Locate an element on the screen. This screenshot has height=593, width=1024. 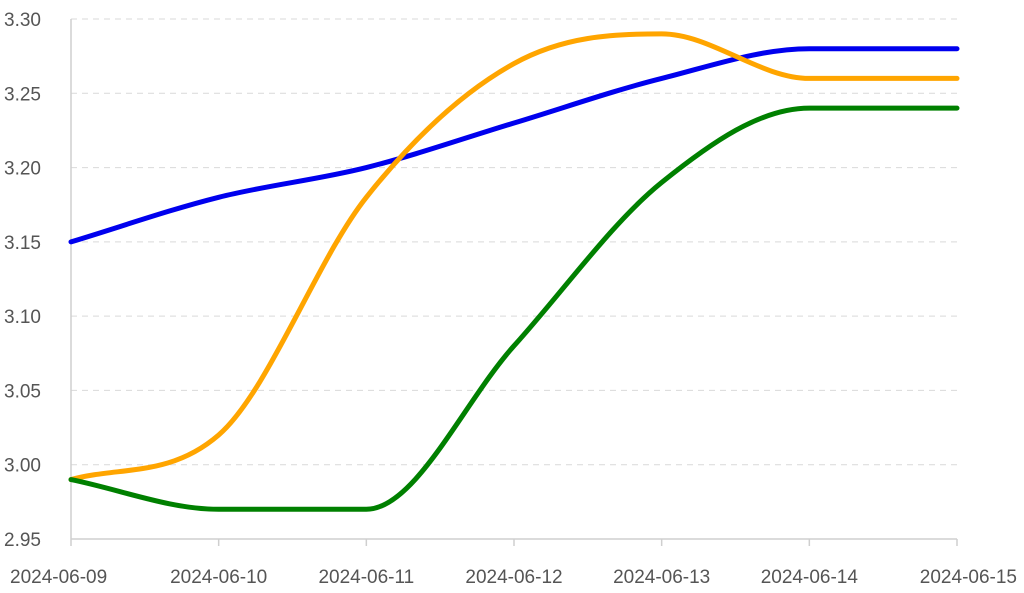
x-tick-label: 2024-06-15 is located at coordinates (968, 577).